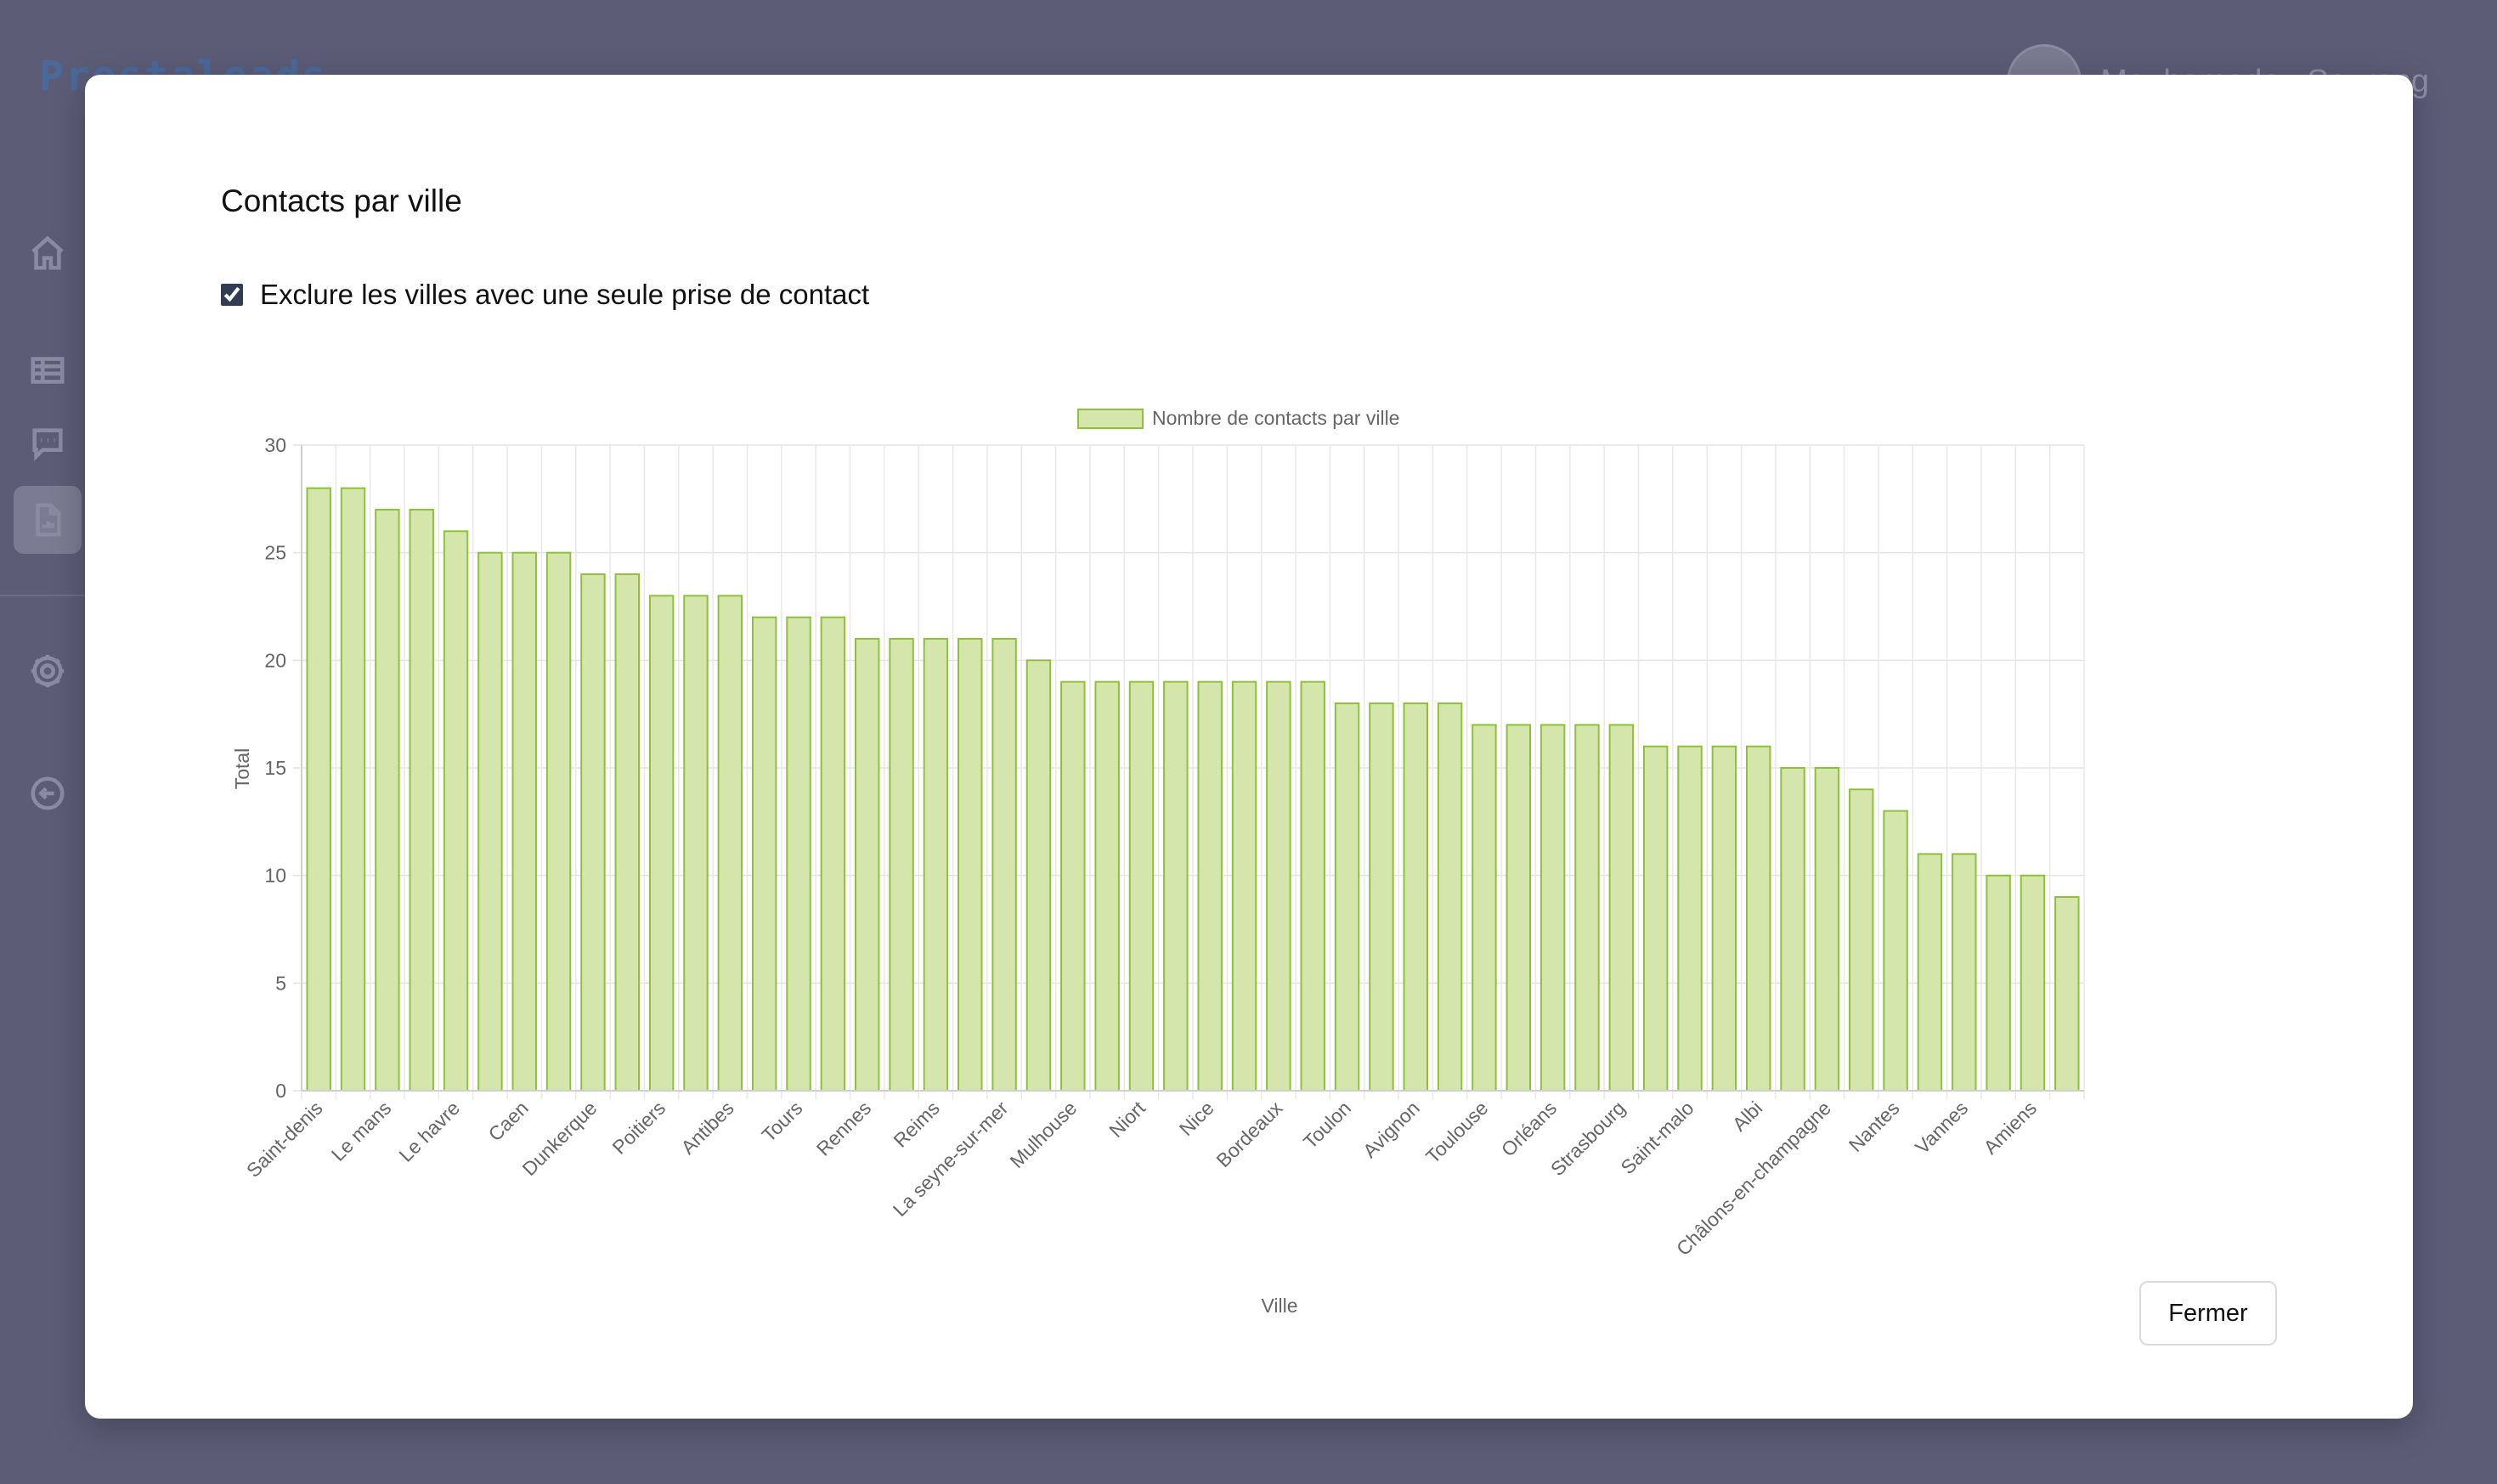 The height and width of the screenshot is (1484, 2497). What do you see at coordinates (1529, 1128) in the screenshot?
I see `x-tick-label: Orléans` at bounding box center [1529, 1128].